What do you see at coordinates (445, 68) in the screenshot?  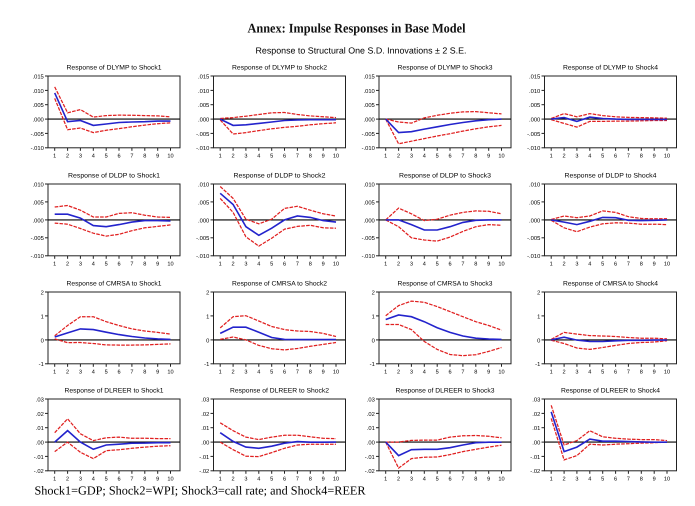 I see `svg-text: Response of DLYMP to Shock3` at bounding box center [445, 68].